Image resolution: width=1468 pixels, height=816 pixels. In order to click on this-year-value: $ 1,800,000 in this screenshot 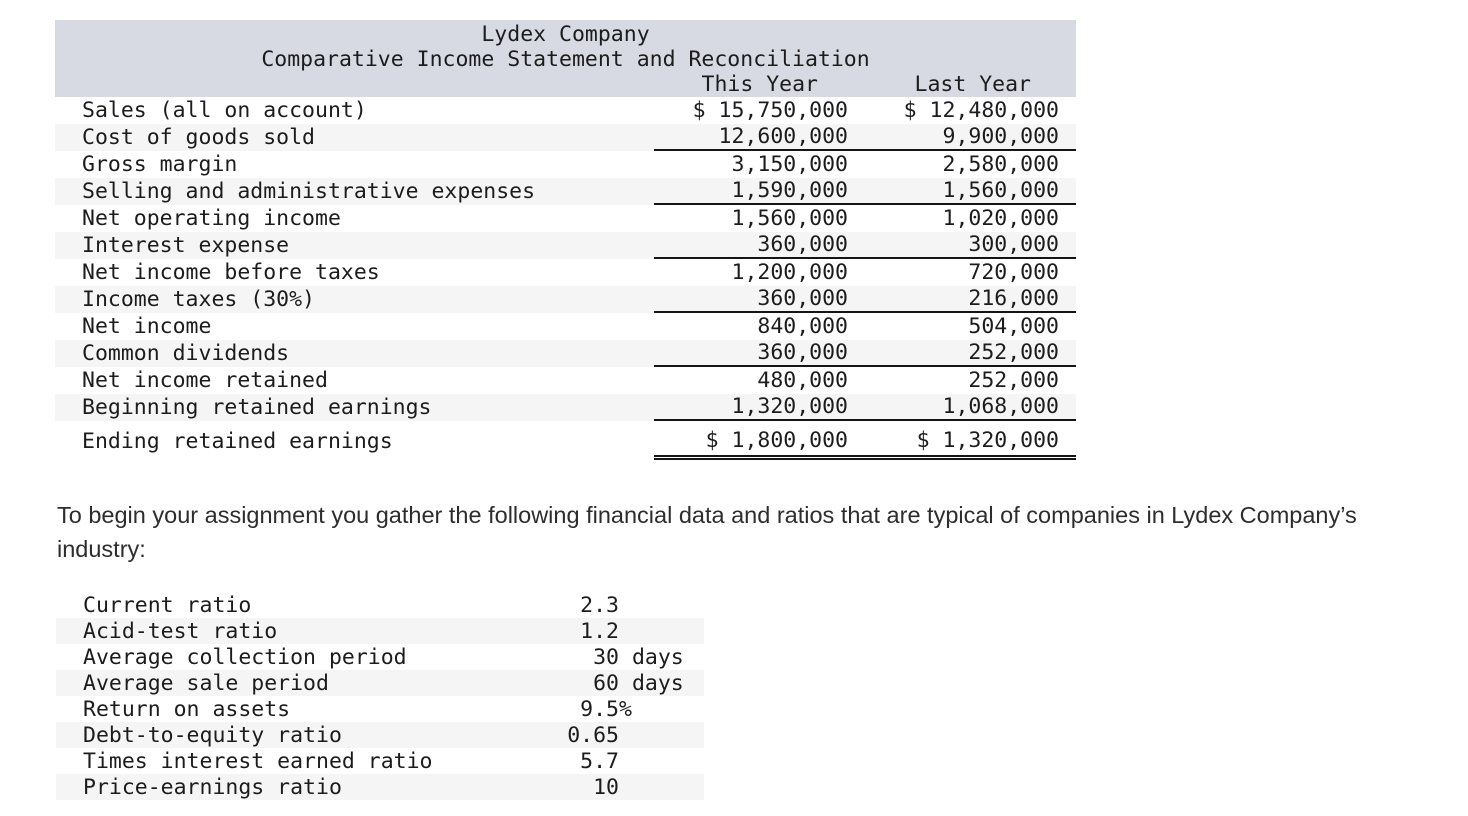, I will do `click(776, 440)`.